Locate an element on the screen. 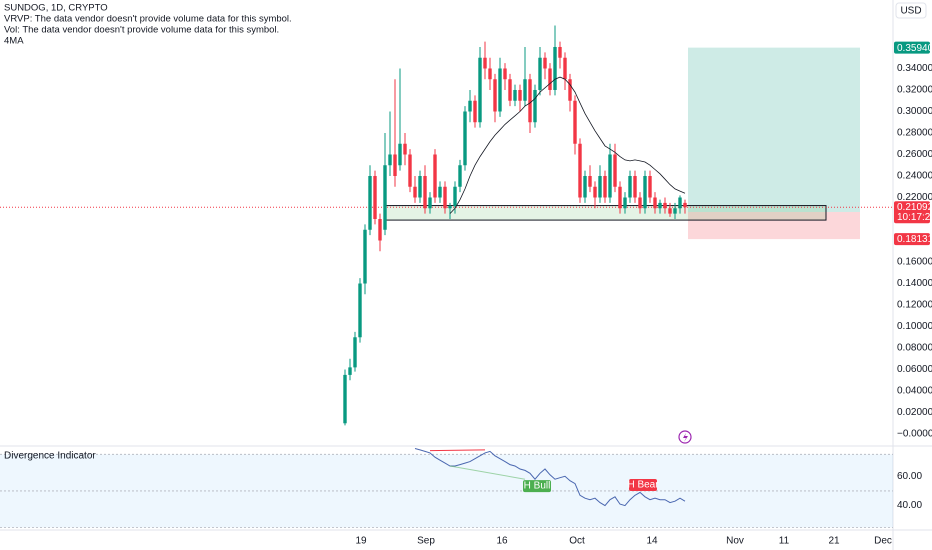  y-tick-label: 0.32000 is located at coordinates (914, 90).